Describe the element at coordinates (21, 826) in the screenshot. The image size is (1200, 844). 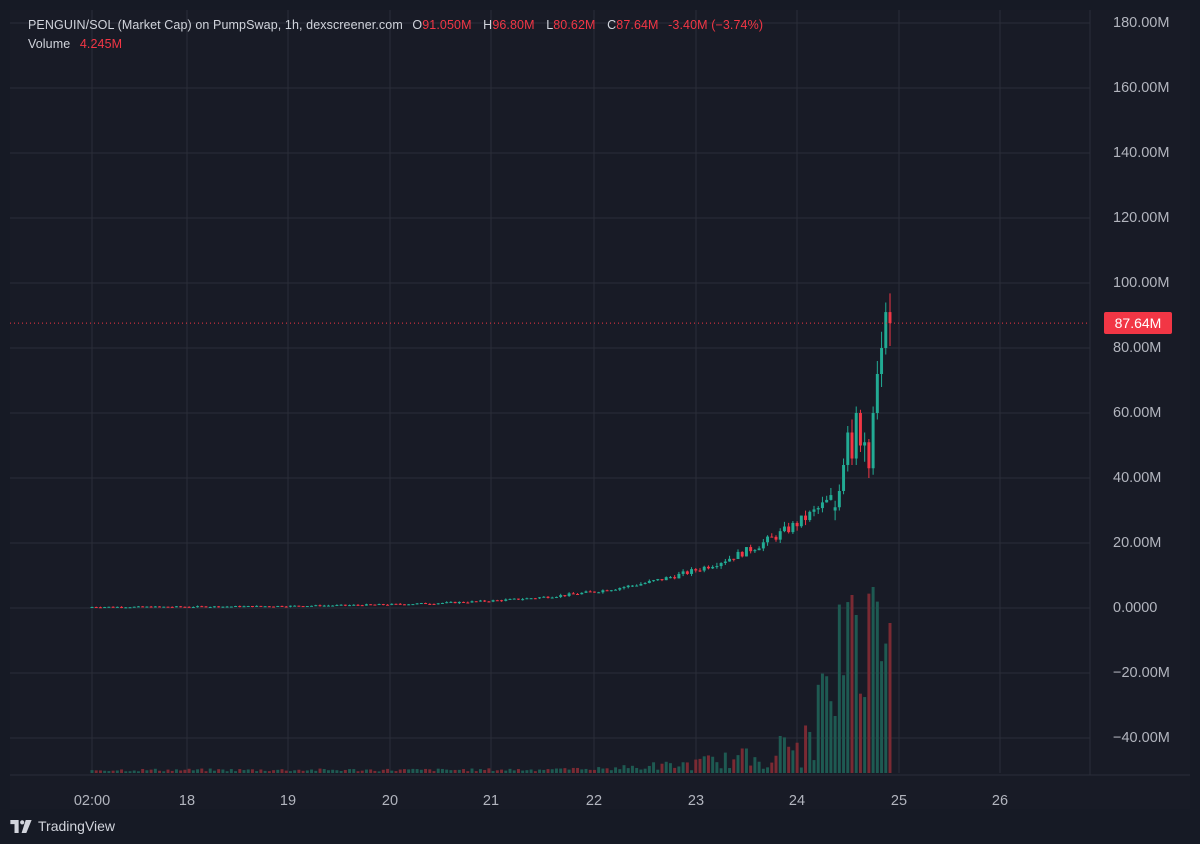
I see `tradingview-logo-icon` at that location.